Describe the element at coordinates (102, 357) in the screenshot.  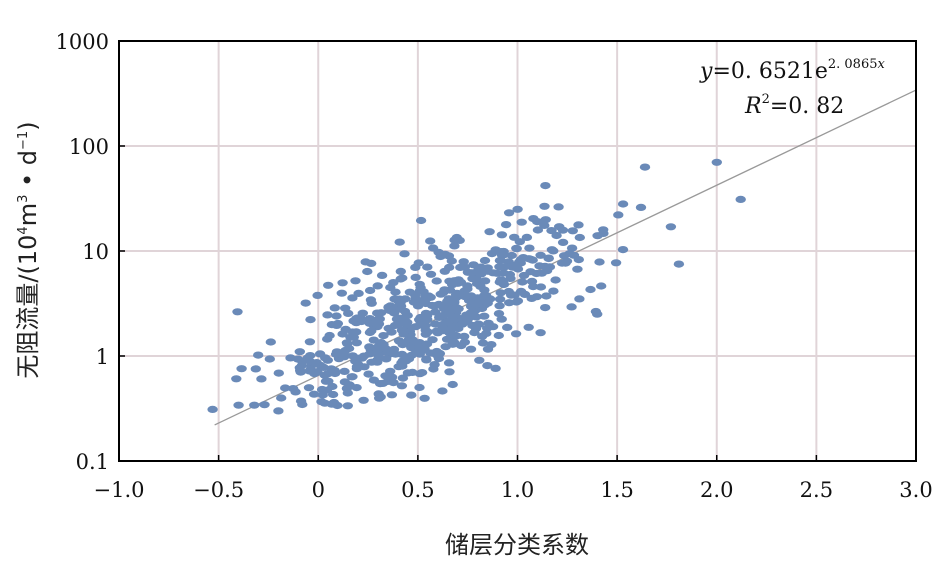
I see `y-tick-label: 1` at that location.